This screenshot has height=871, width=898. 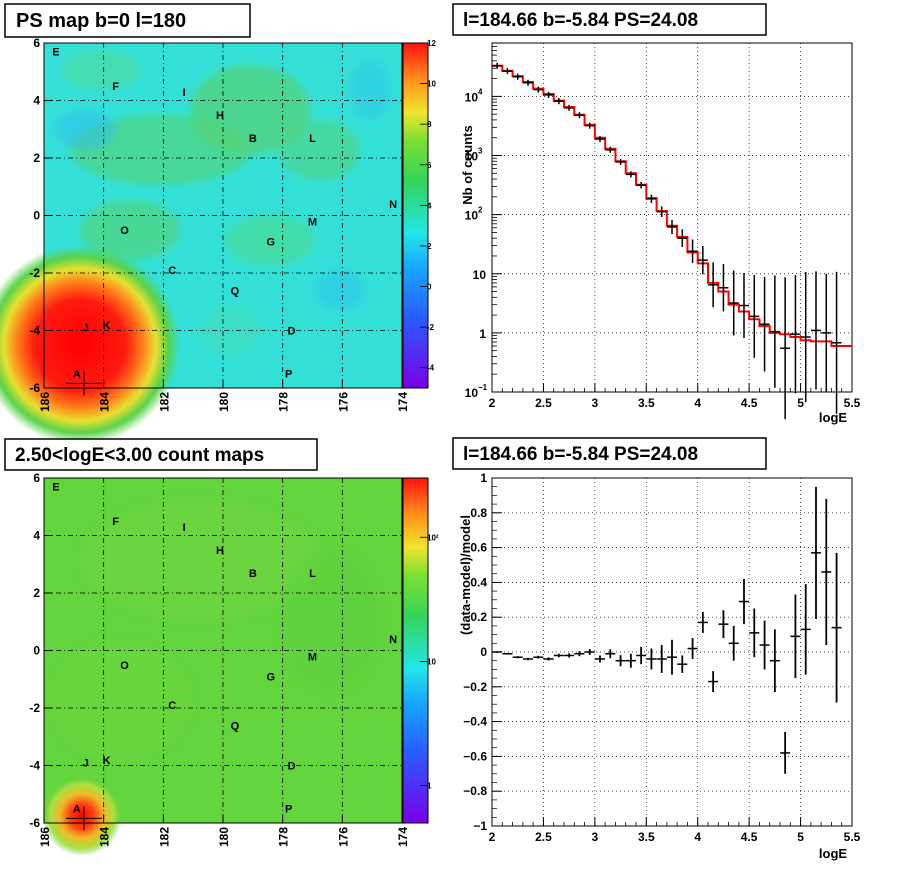 What do you see at coordinates (480, 91) in the screenshot?
I see `spectrum-y-tick-exponent: 4` at bounding box center [480, 91].